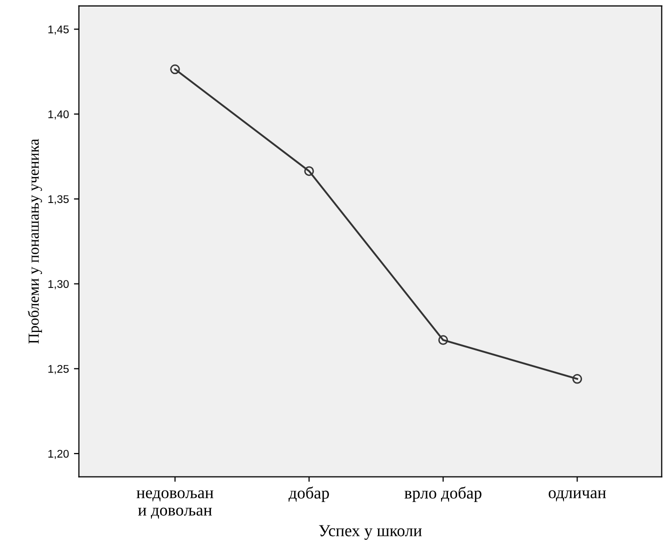 This screenshot has height=540, width=663. What do you see at coordinates (58, 199) in the screenshot?
I see `y-tick-label: 1,35` at bounding box center [58, 199].